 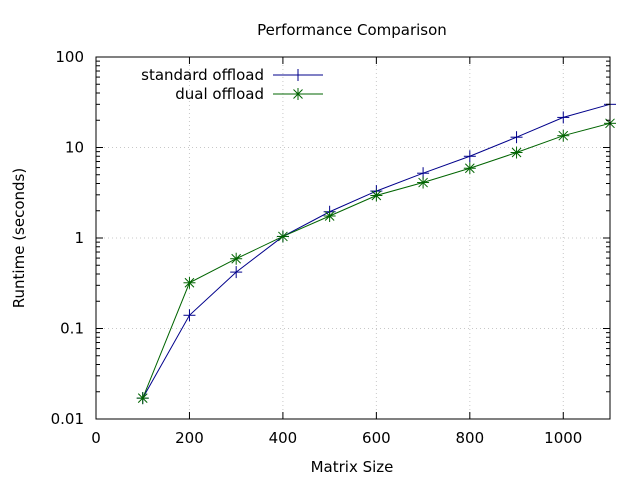 I want to click on legend-marker-standard-offload, so click(x=298, y=75).